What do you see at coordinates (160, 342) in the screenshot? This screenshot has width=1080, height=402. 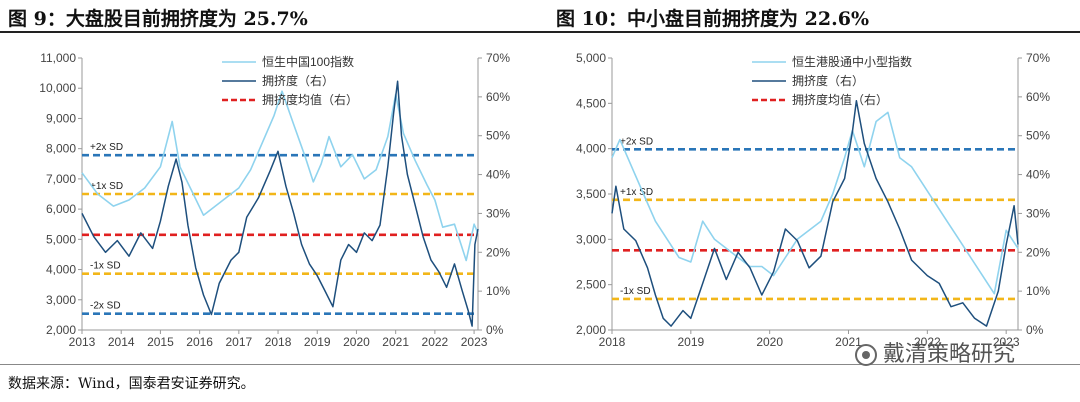 I see `x-tick-label: 2015` at bounding box center [160, 342].